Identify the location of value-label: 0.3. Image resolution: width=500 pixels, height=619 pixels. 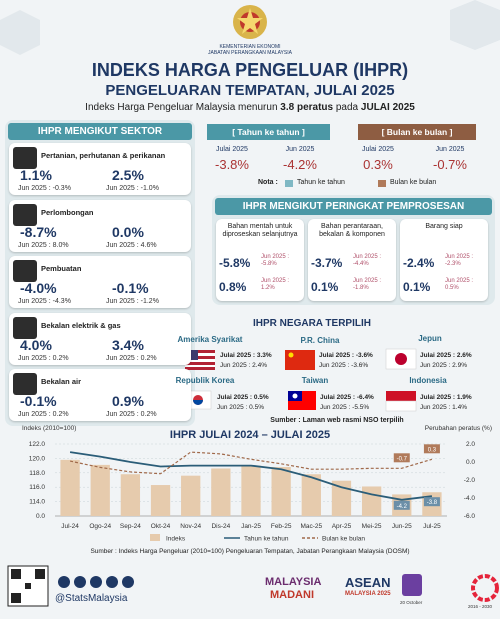
(432, 450).